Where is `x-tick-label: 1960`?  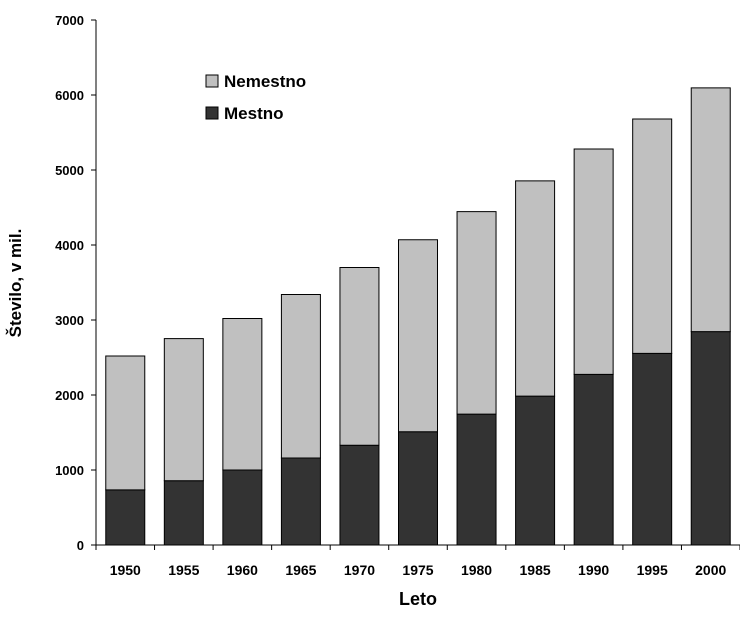
x-tick-label: 1960 is located at coordinates (242, 570).